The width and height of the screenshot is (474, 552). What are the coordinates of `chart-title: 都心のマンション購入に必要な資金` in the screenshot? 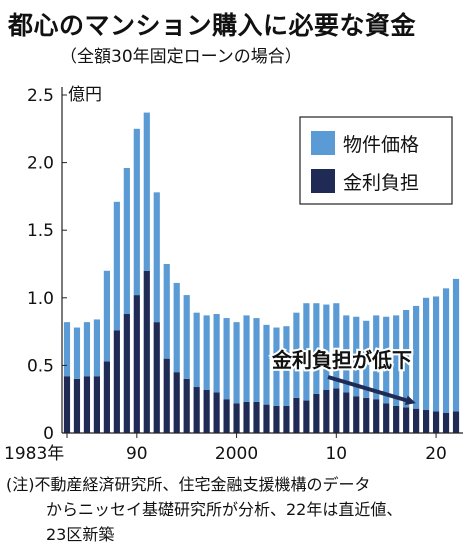 It's located at (212, 25).